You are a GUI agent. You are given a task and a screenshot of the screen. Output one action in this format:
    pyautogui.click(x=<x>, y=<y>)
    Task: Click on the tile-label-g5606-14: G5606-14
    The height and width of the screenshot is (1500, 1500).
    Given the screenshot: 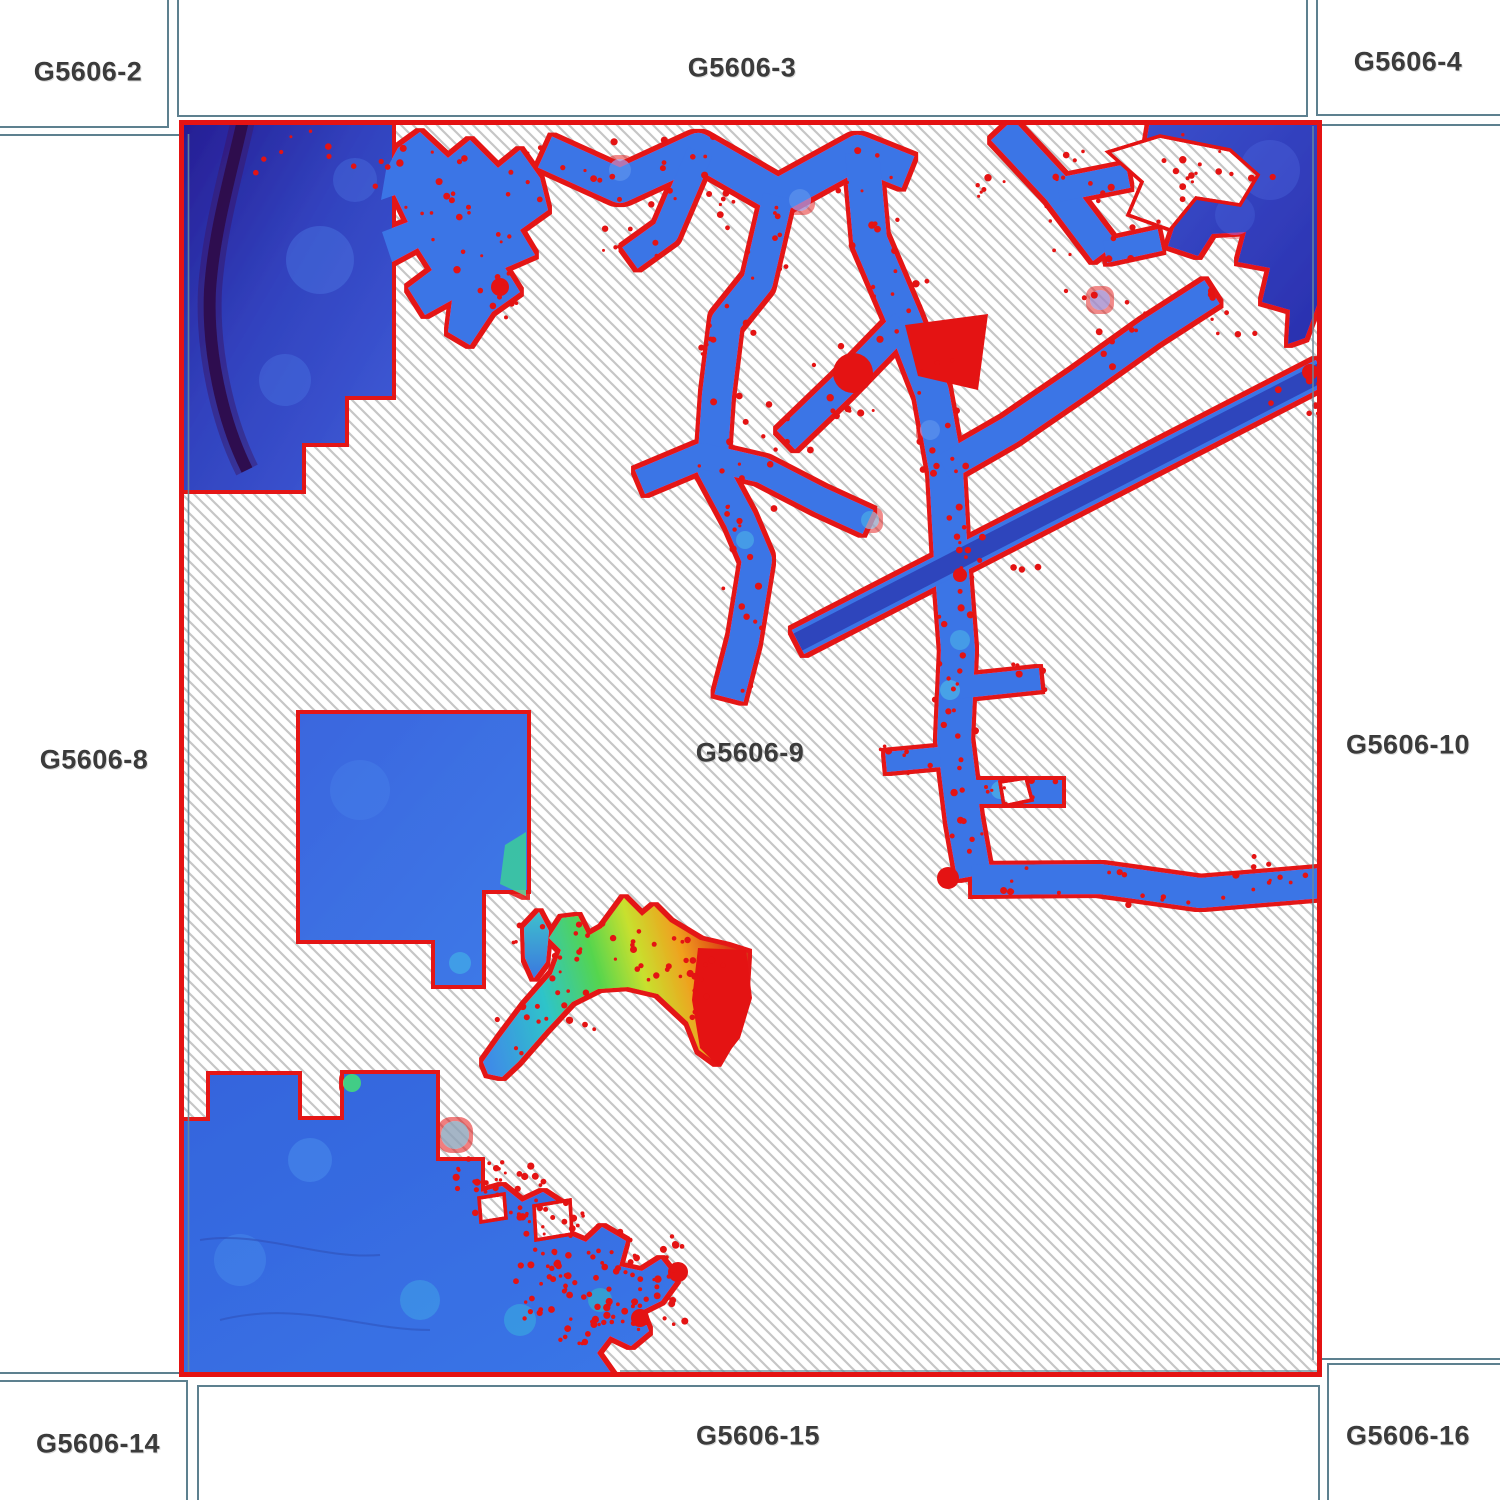 What is the action you would take?
    pyautogui.click(x=98, y=1443)
    